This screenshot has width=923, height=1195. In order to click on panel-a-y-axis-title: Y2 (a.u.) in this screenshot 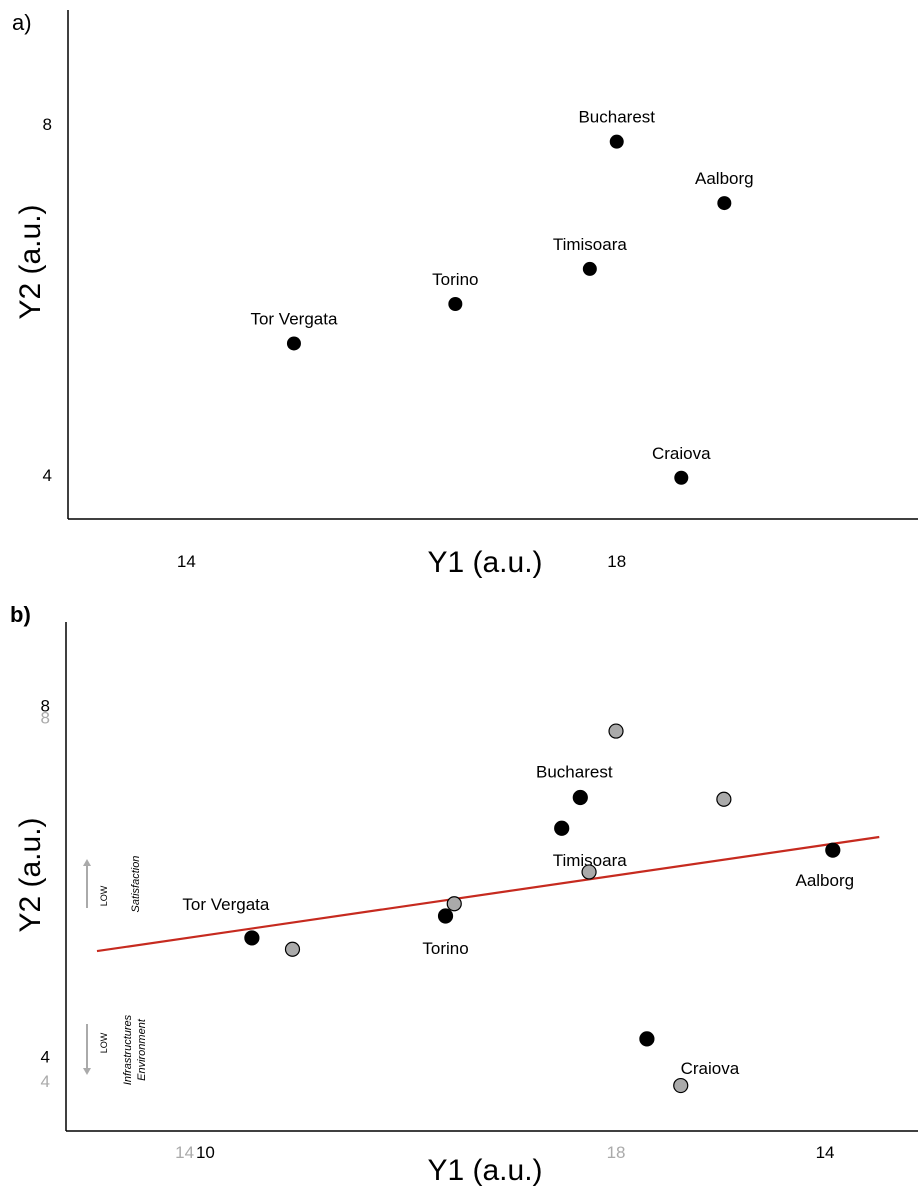, I will do `click(30, 261)`.